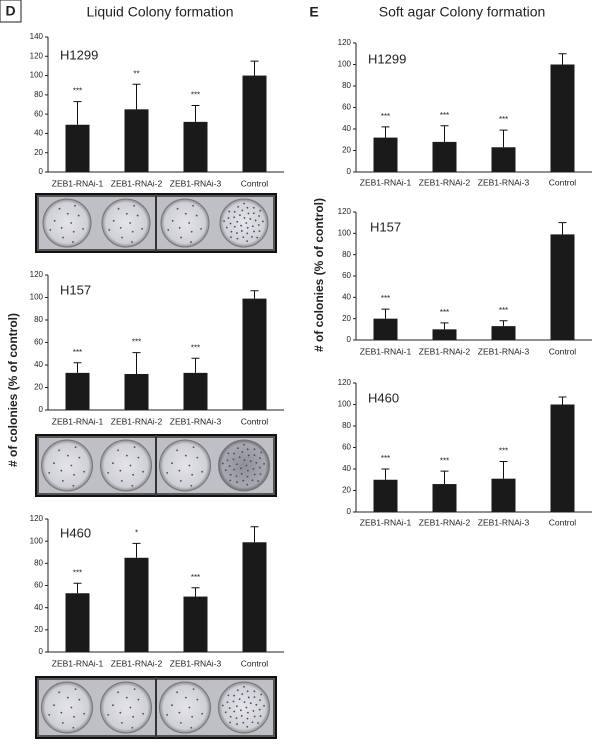 The height and width of the screenshot is (744, 601). What do you see at coordinates (37, 75) in the screenshot?
I see `y-tick-label: 100` at bounding box center [37, 75].